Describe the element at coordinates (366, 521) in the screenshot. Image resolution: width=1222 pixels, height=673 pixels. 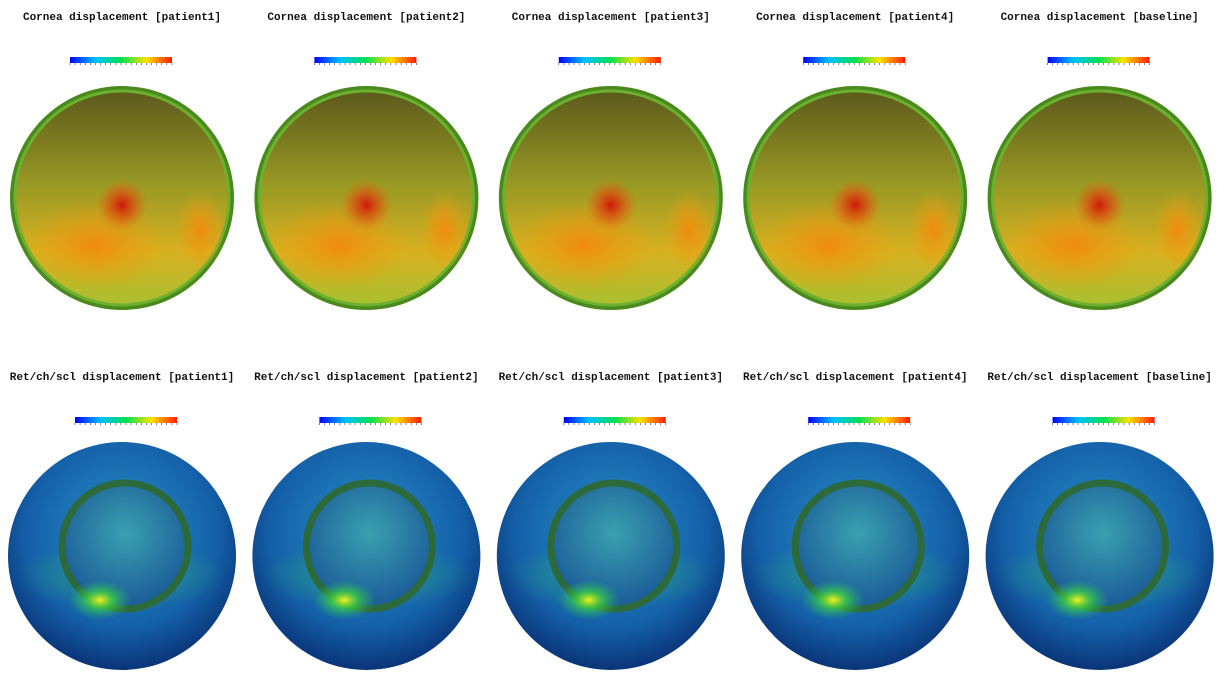
I see `panel: Ret/ch/scl displacement [patient2]` at that location.